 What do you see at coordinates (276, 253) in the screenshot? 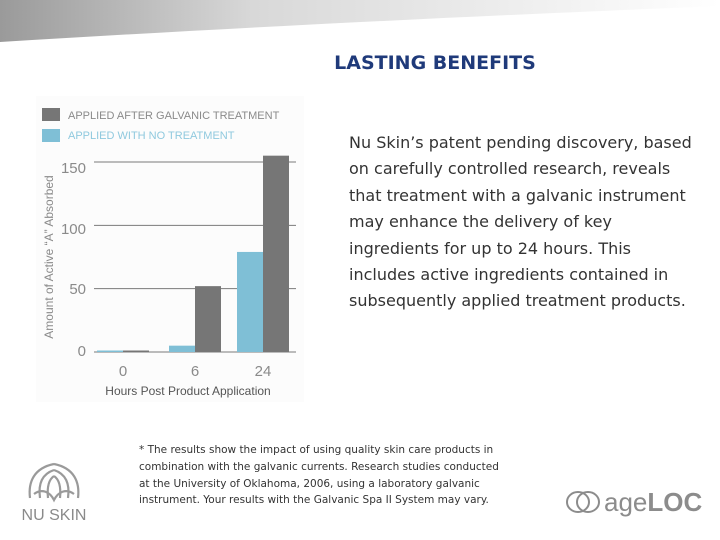
I see `bar-galvanic-24h` at bounding box center [276, 253].